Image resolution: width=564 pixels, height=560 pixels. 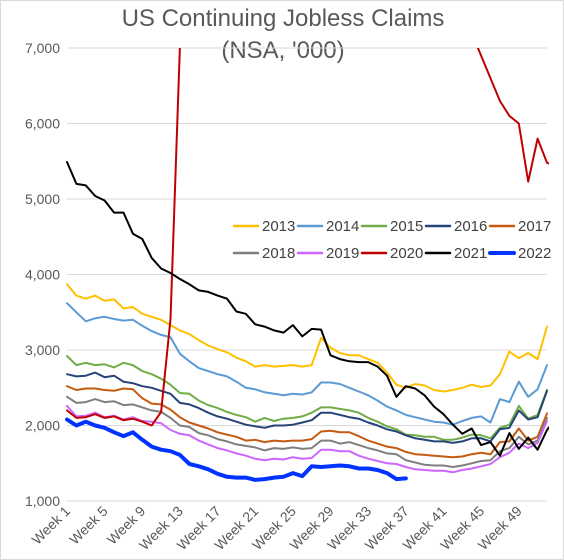 What do you see at coordinates (88, 525) in the screenshot?
I see `x-tick-label: Week 5` at bounding box center [88, 525].